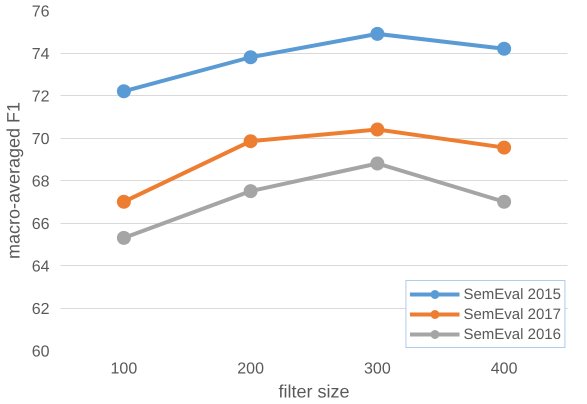 The height and width of the screenshot is (404, 587). I want to click on y-tick-label: 60, so click(41, 352).